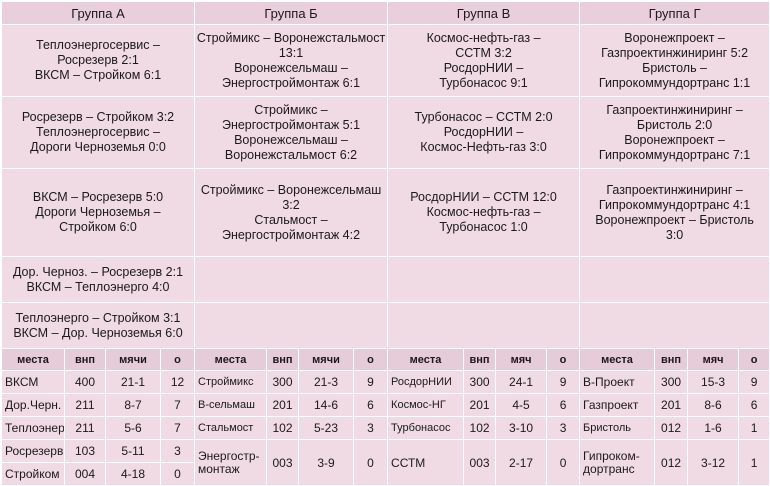 The image size is (770, 486). What do you see at coordinates (326, 405) in the screenshot?
I see `b-goals-2: 14-6` at bounding box center [326, 405].